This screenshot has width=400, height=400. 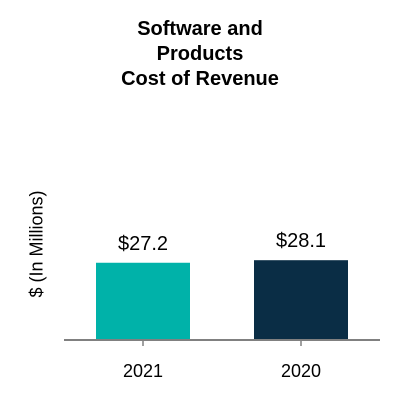 I want to click on x-tick-label-2020: 2020, so click(x=301, y=371).